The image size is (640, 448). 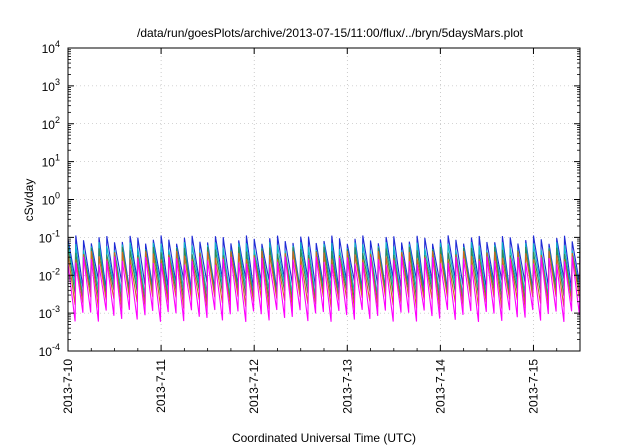 What do you see at coordinates (254, 386) in the screenshot?
I see `x-tick-label: 2013-7-12` at bounding box center [254, 386].